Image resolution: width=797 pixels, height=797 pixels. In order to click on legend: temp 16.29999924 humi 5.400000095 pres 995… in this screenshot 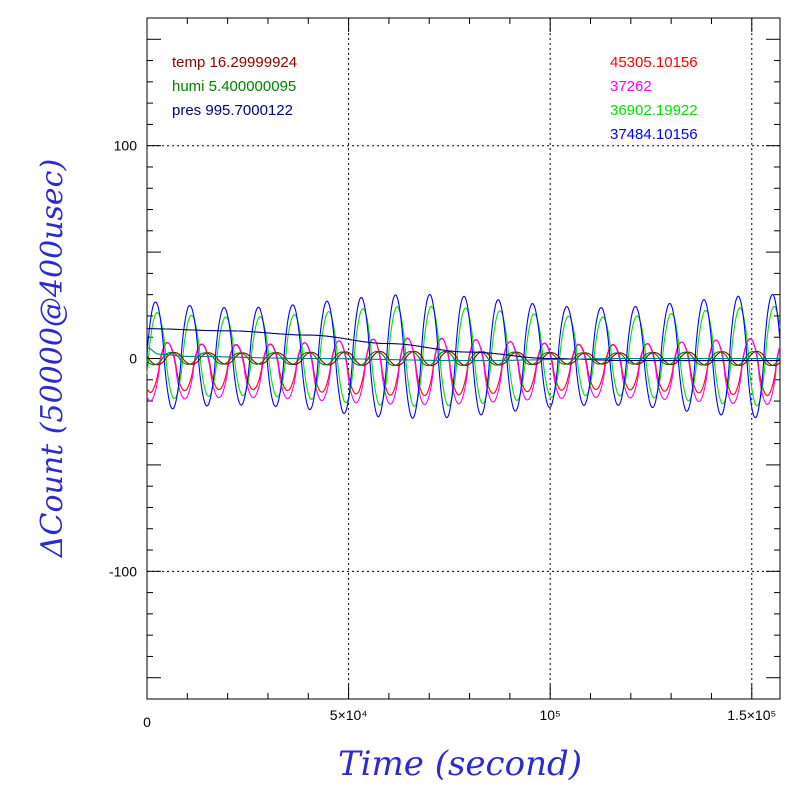, I will do `click(435, 98)`.